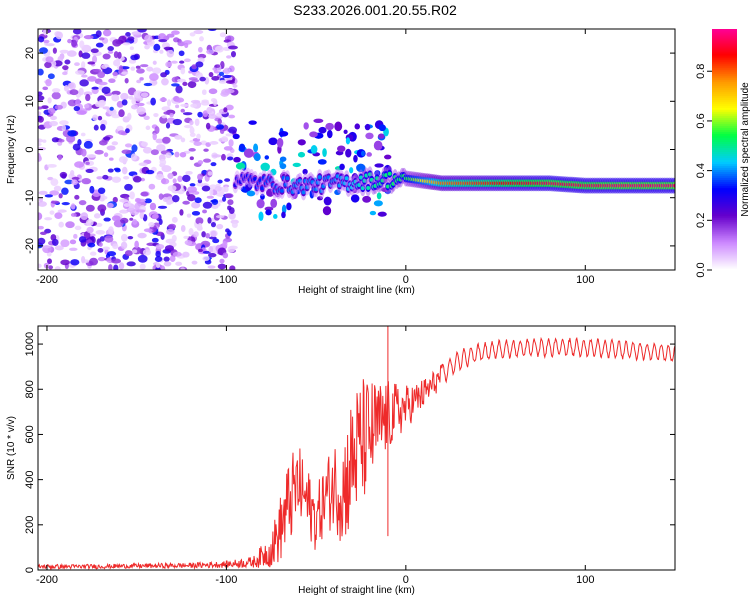 The width and height of the screenshot is (750, 600). I want to click on y-tick-label: 200, so click(30, 525).